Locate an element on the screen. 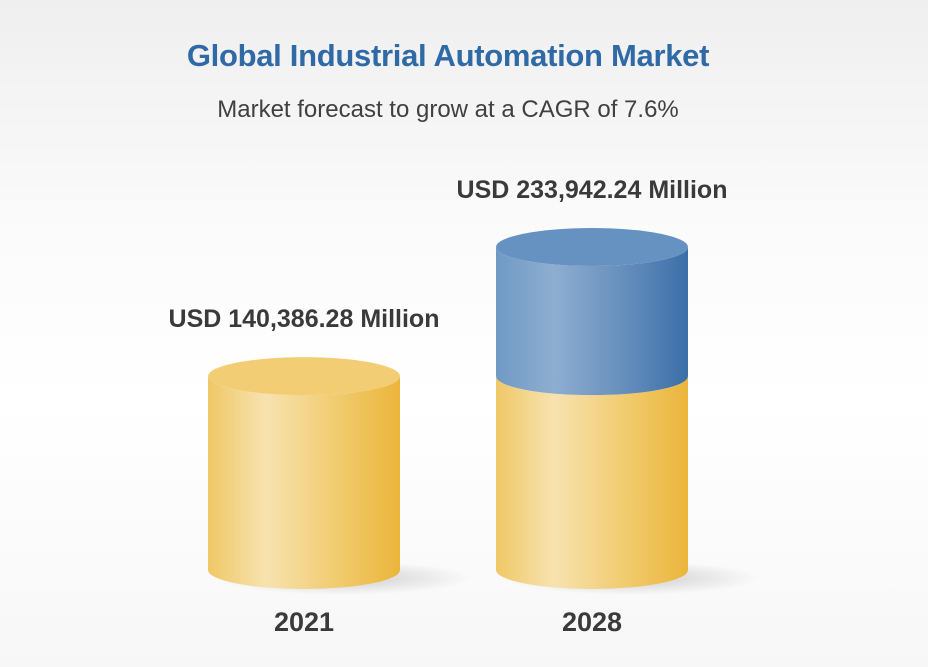  cylinder-top-2021 is located at coordinates (304, 376).